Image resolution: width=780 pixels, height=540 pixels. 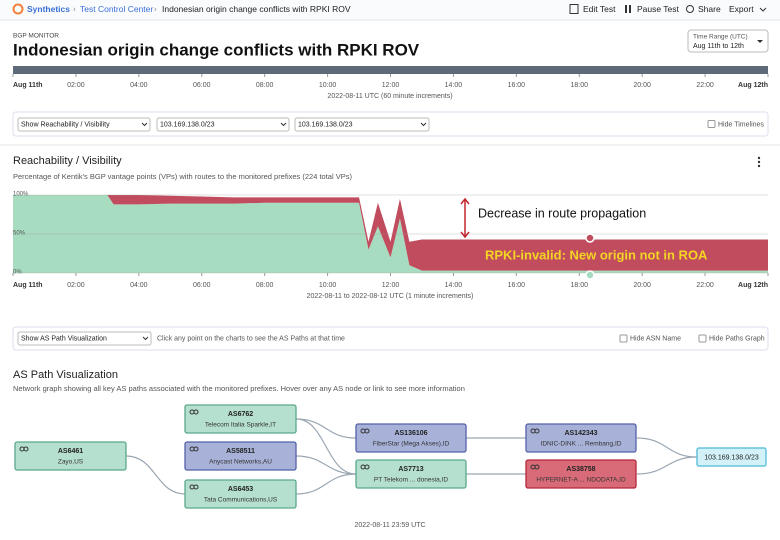 What do you see at coordinates (390, 338) in the screenshot?
I see `path-controls-panel` at bounding box center [390, 338].